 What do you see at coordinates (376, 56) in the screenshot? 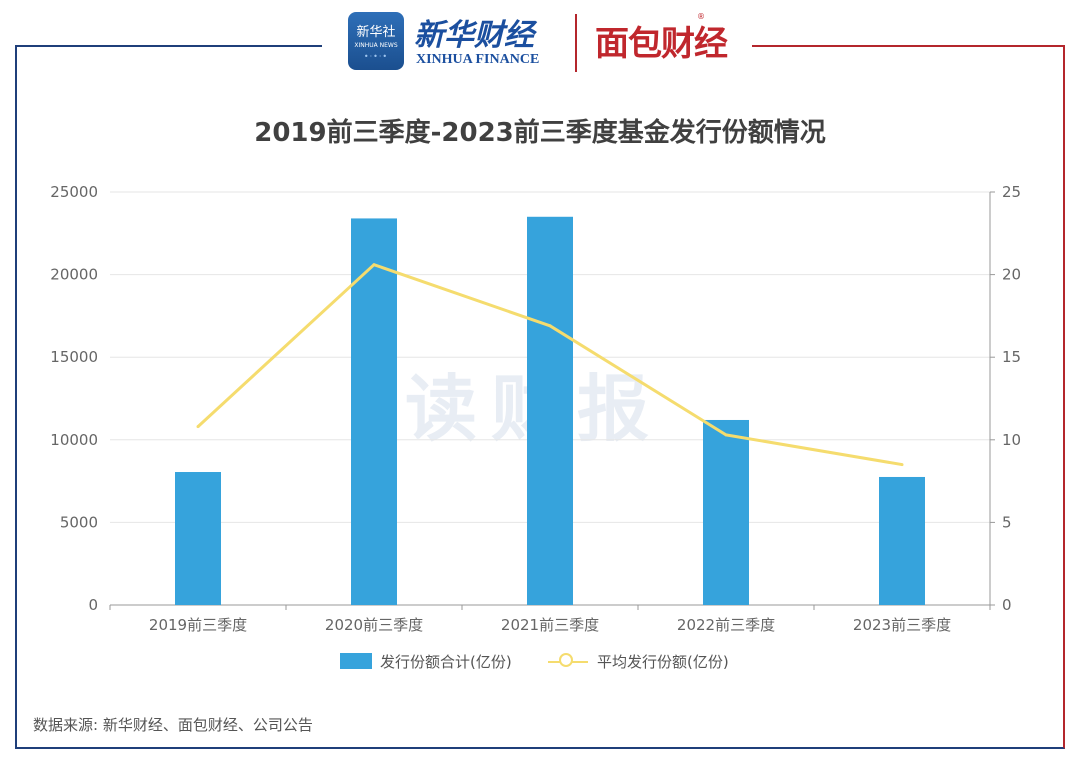
I see `network-dots-icon: •·•·•` at bounding box center [376, 56].